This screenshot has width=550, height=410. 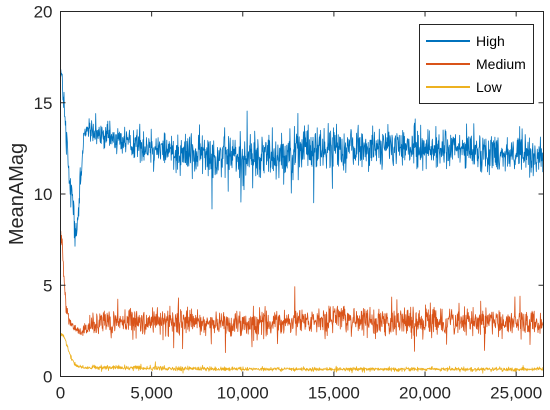 I want to click on x-tick-label: 10,000, so click(x=243, y=393).